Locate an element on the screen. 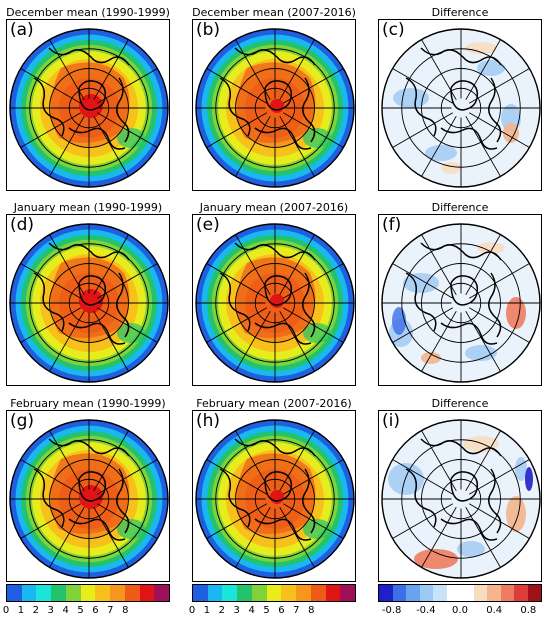 Image resolution: width=550 pixels, height=628 pixels. panel-letter-g: (g) is located at coordinates (22, 421).